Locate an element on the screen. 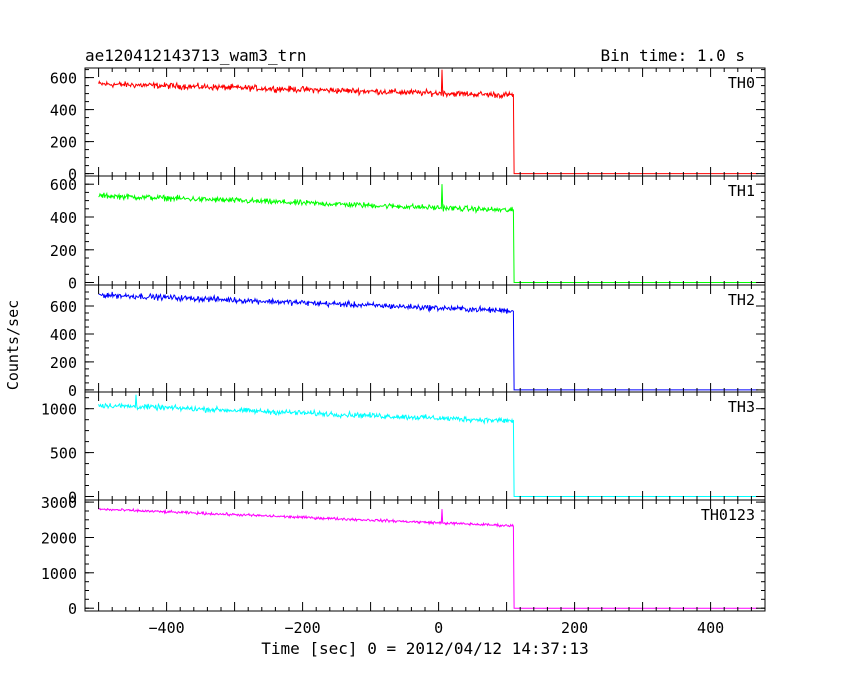  panel-label: TH2 is located at coordinates (741, 300).